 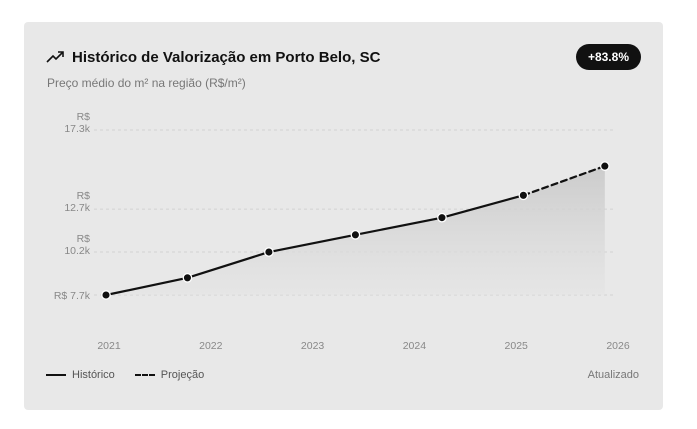 I want to click on projection-line, so click(x=564, y=180).